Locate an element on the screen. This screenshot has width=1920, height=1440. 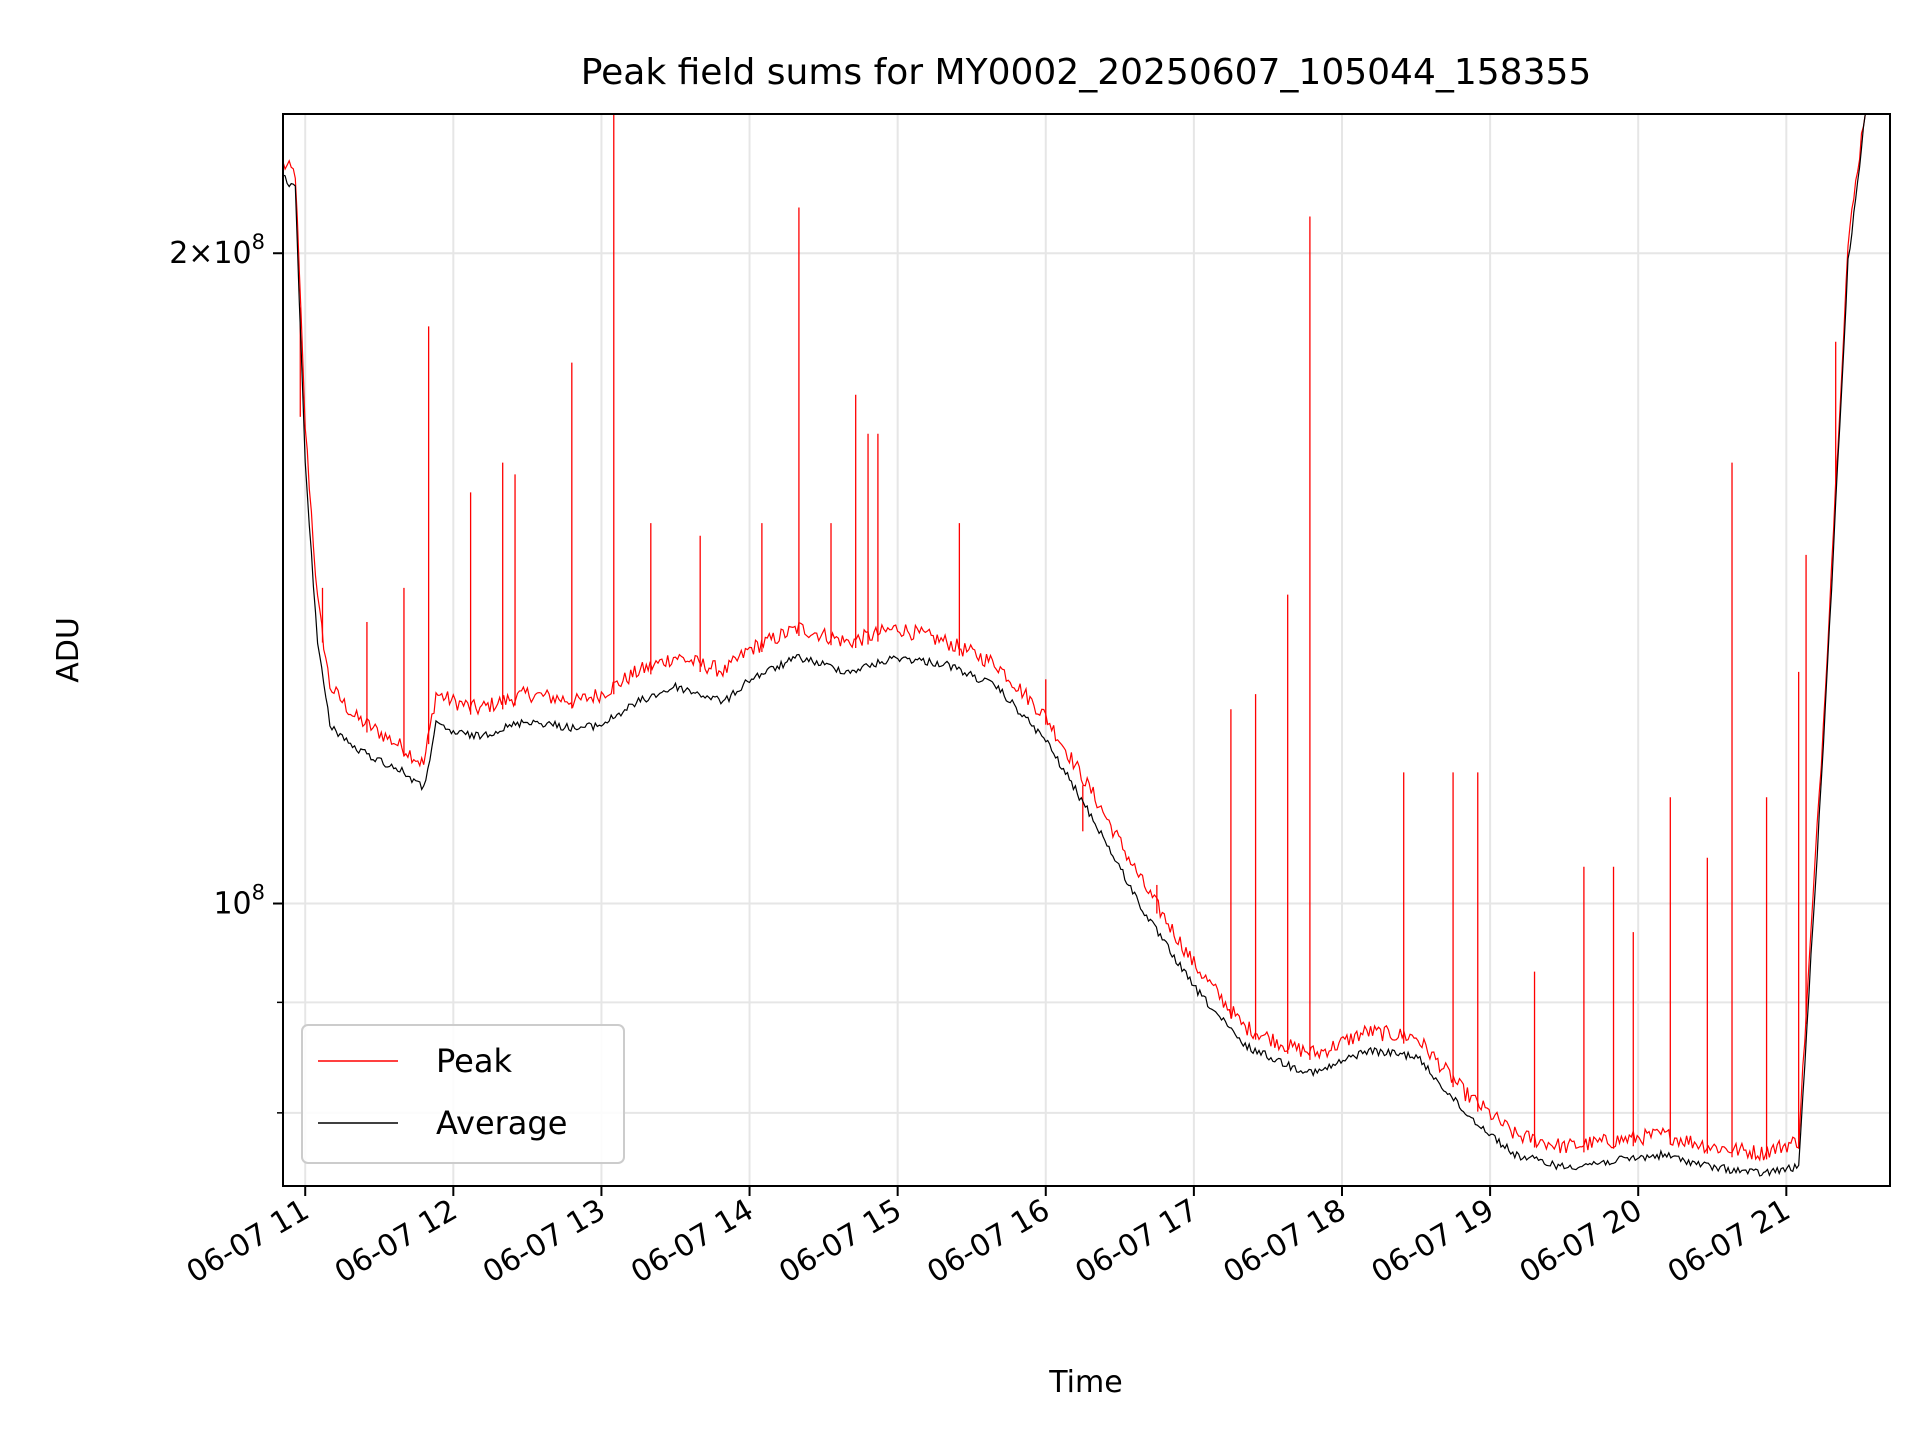
legend: Peak Average is located at coordinates (463, 1094).